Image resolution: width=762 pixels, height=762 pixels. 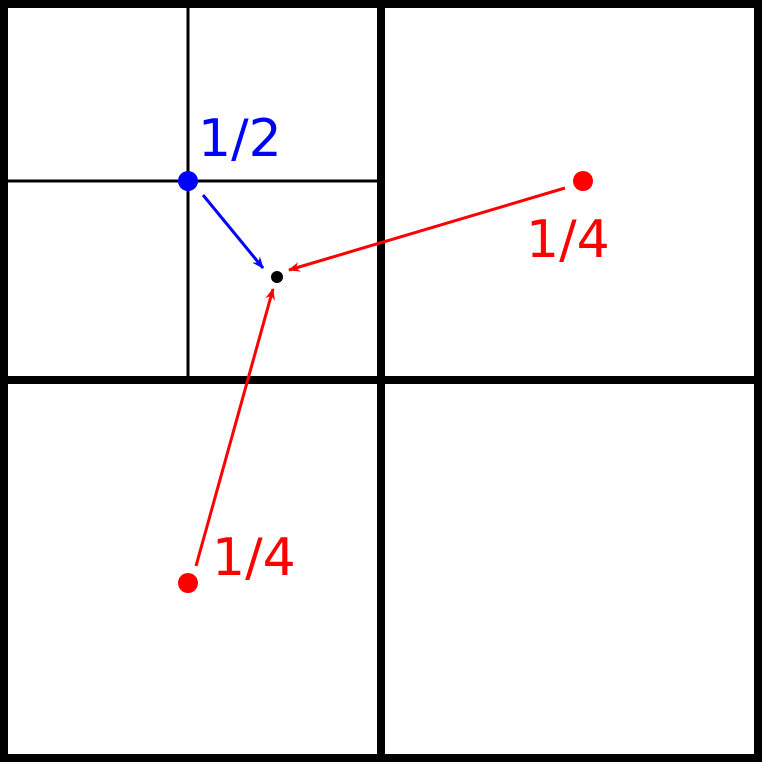 I want to click on bottom-coarse-weight-label: 1/4, so click(x=254, y=558).